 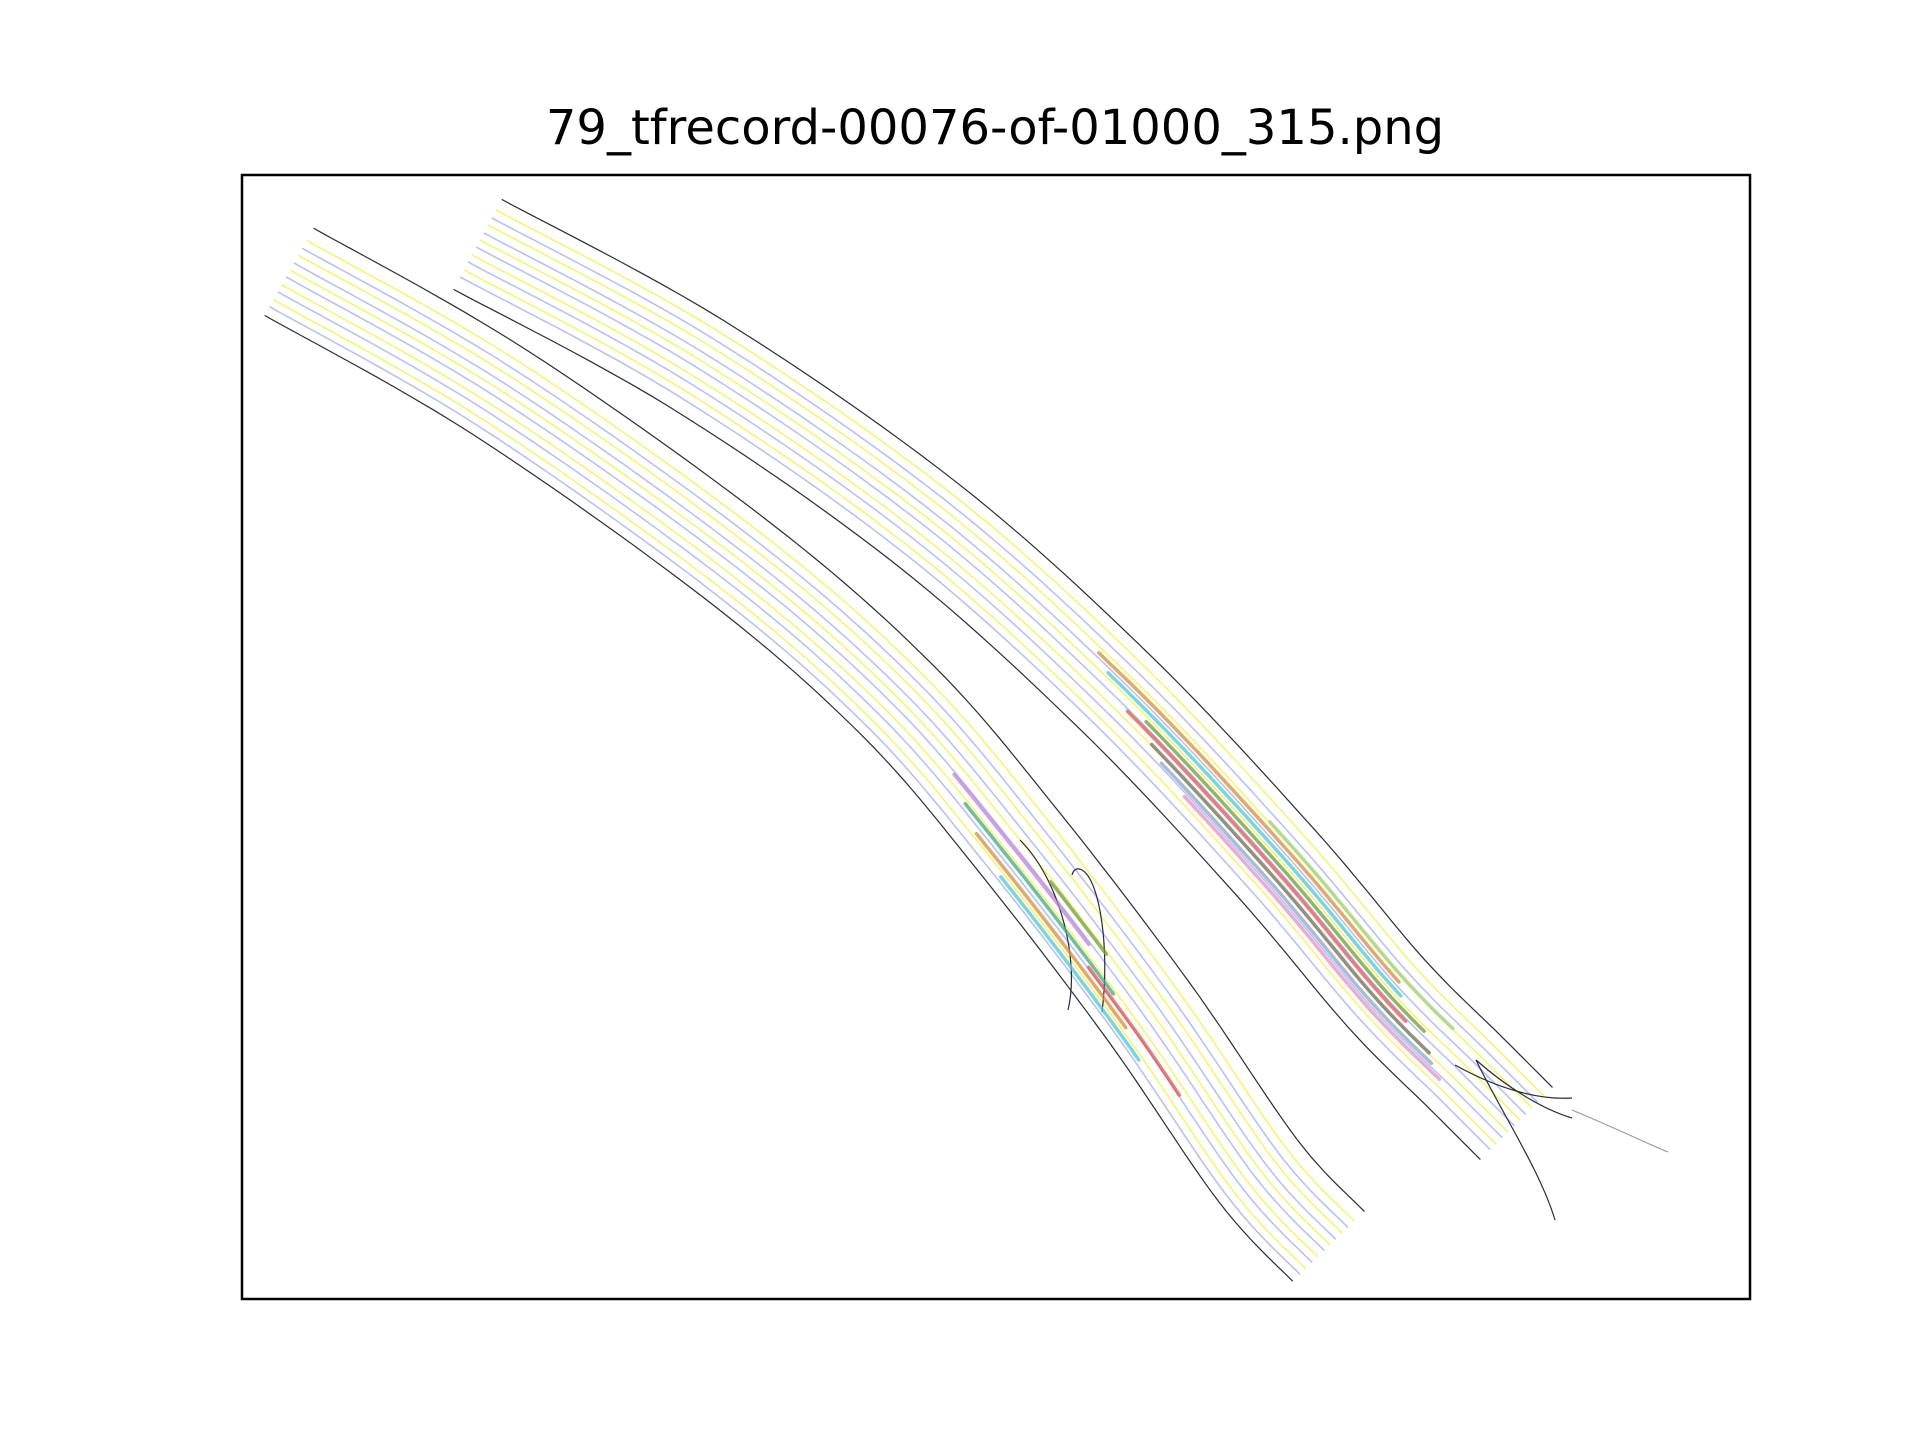 What do you see at coordinates (1046, 925) in the screenshot?
I see `ramp-edge-left` at bounding box center [1046, 925].